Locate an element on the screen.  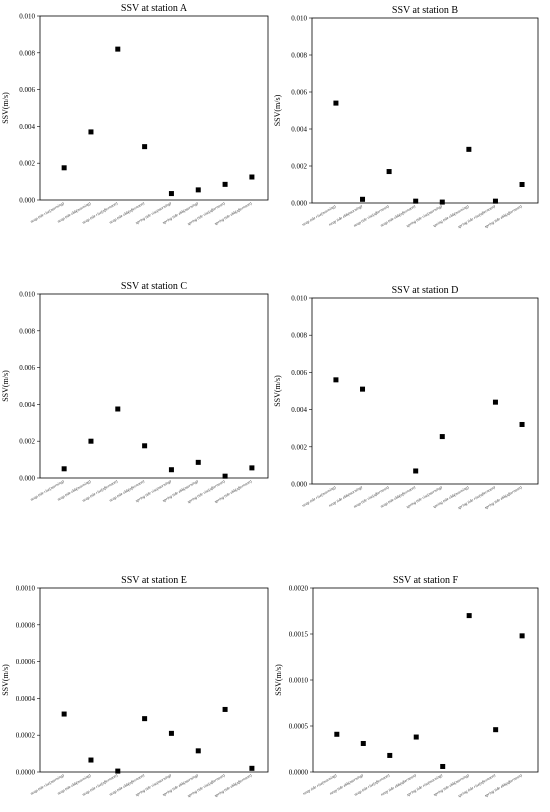
y-tick-label: 0.0008 is located at coordinates (26, 625).